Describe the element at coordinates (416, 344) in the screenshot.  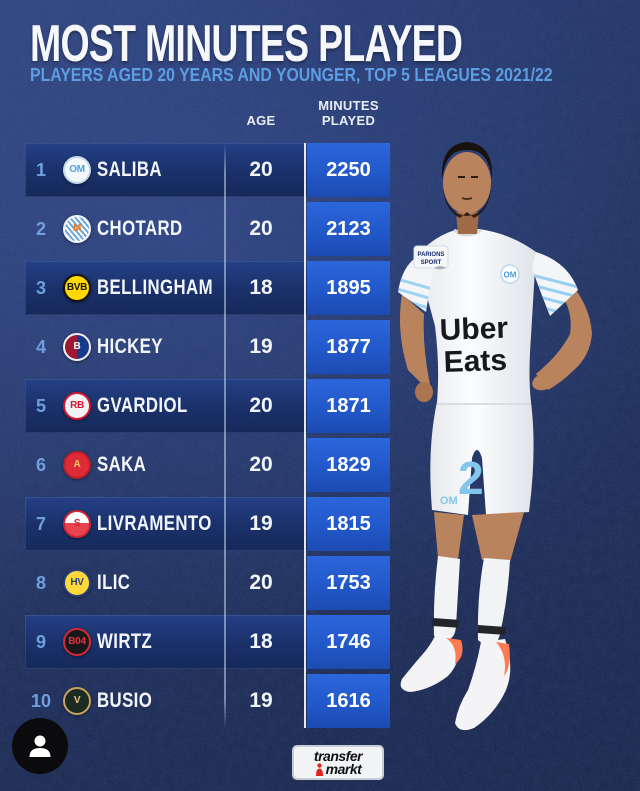
I see `player-left-arm` at that location.